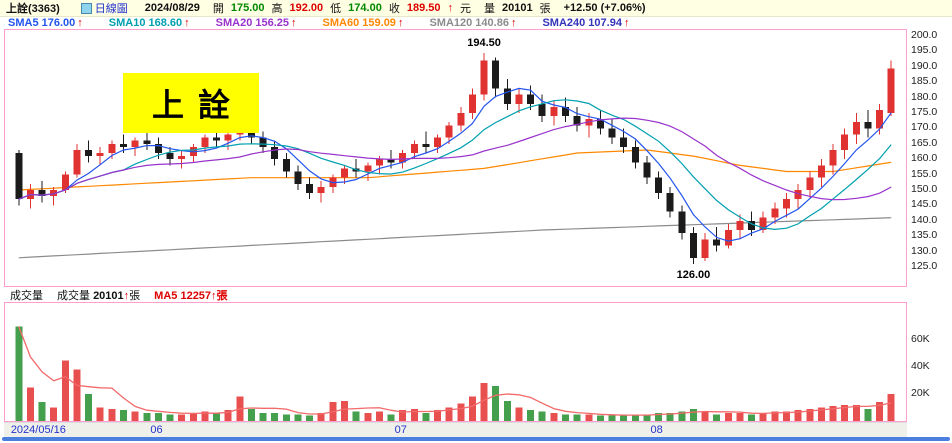 The height and width of the screenshot is (443, 952). I want to click on sma20-legend: SMA20 156.25 ↑, so click(256, 23).